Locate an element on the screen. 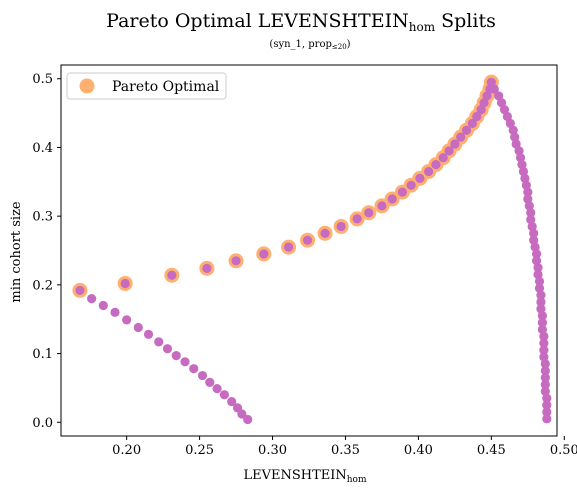 This screenshot has height=493, width=577. x-axis-label-subscript: hom is located at coordinates (357, 480).